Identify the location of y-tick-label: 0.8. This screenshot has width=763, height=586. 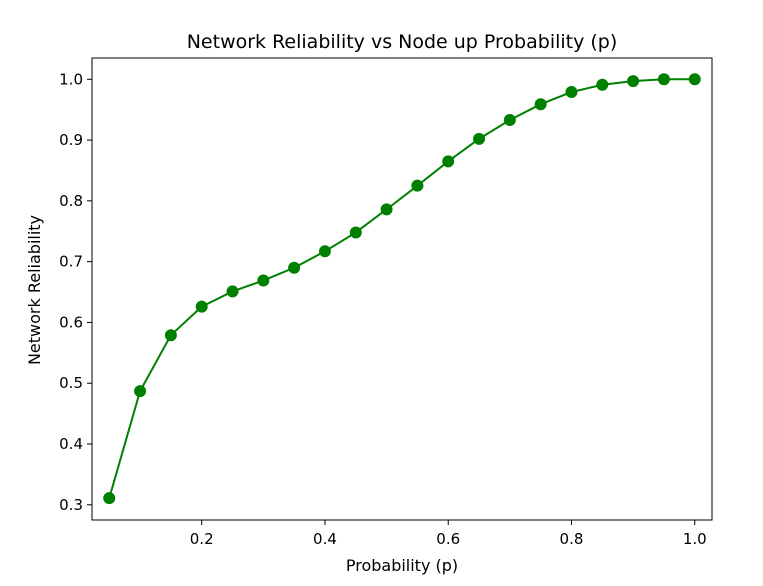
(71, 201).